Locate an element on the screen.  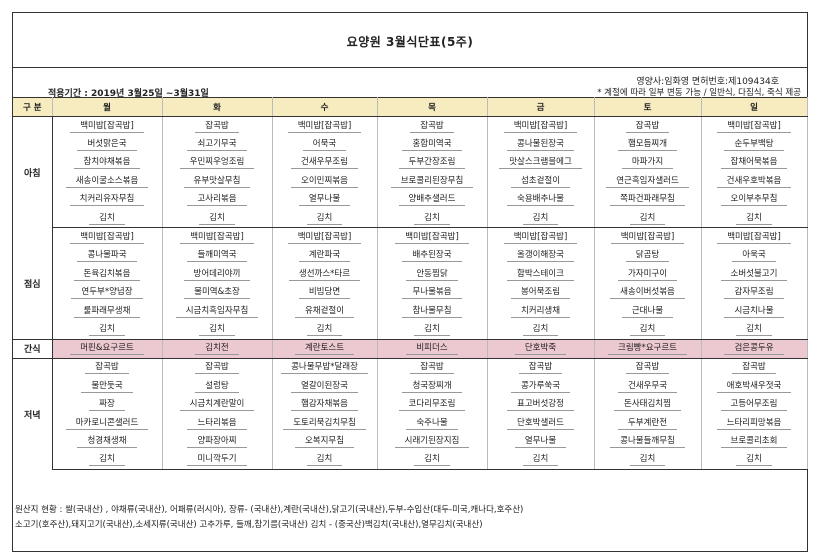
menu-item: 느타리피망볶음 is located at coordinates (754, 423).